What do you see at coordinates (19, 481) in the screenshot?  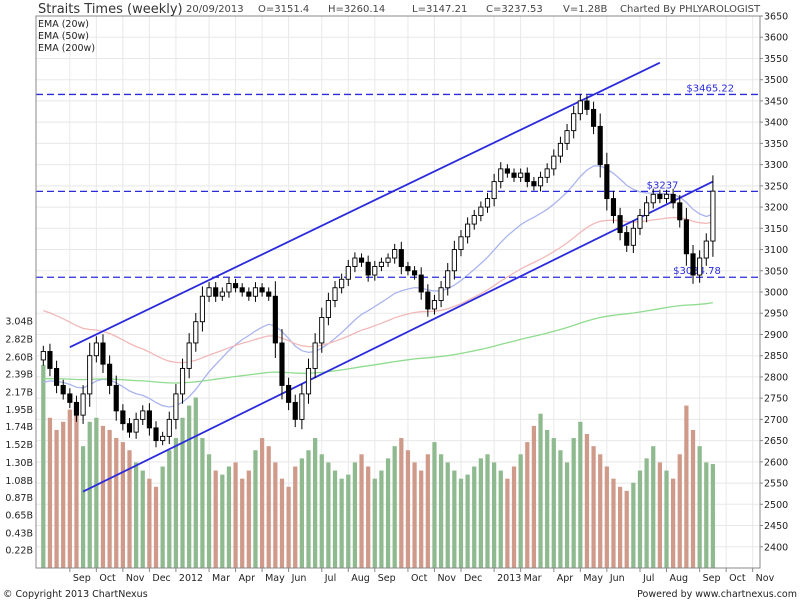 I see `volume-tick-label: 1.08B` at bounding box center [19, 481].